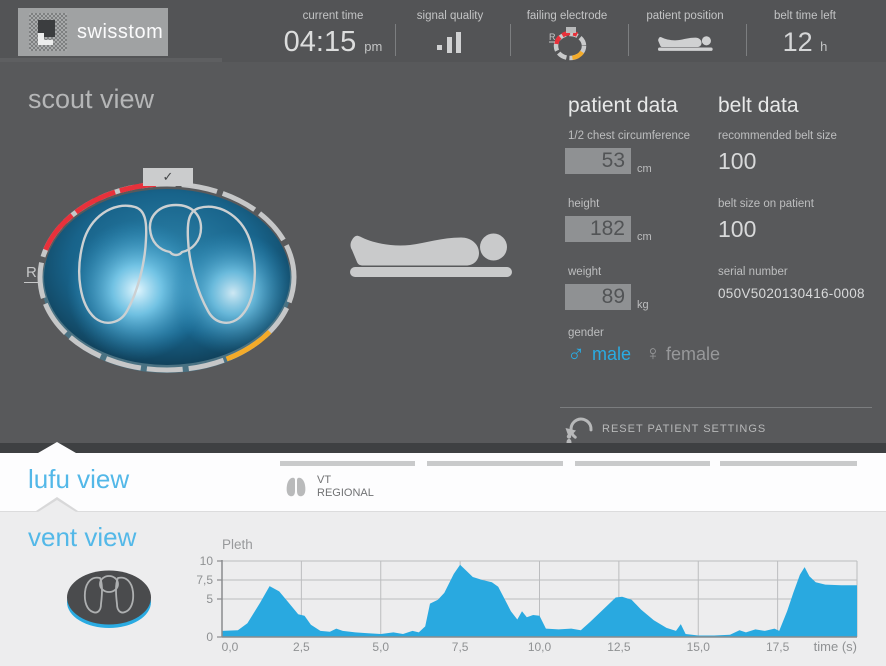  I want to click on patient-data-title: patient data, so click(623, 105).